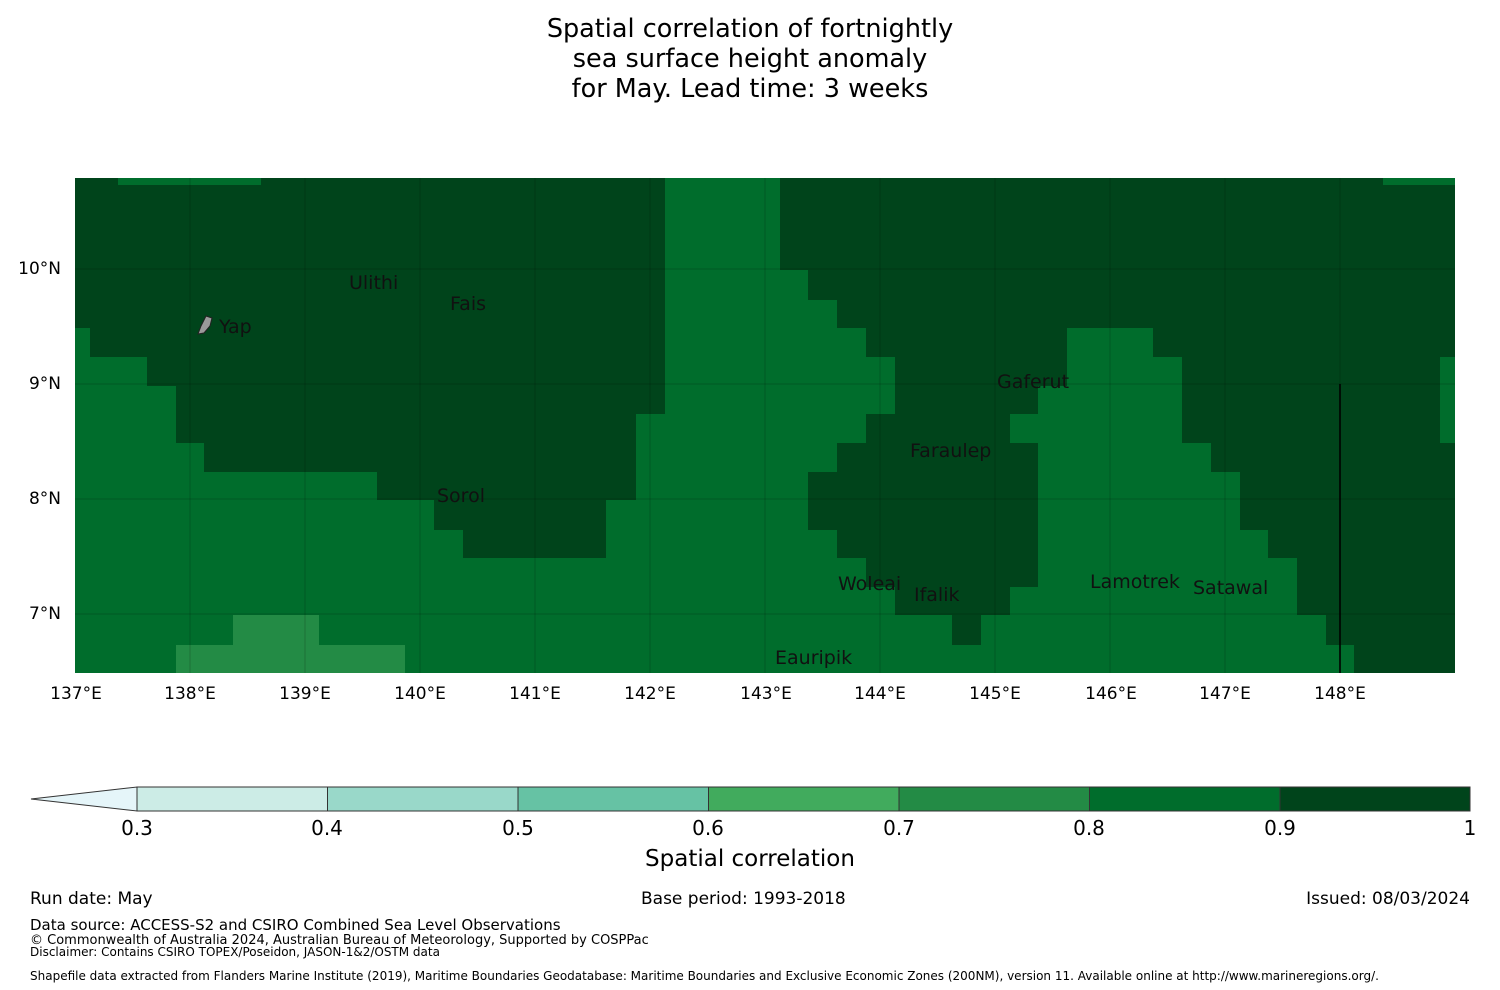  I want to click on lat-tick-9n: 9°N, so click(44, 384).